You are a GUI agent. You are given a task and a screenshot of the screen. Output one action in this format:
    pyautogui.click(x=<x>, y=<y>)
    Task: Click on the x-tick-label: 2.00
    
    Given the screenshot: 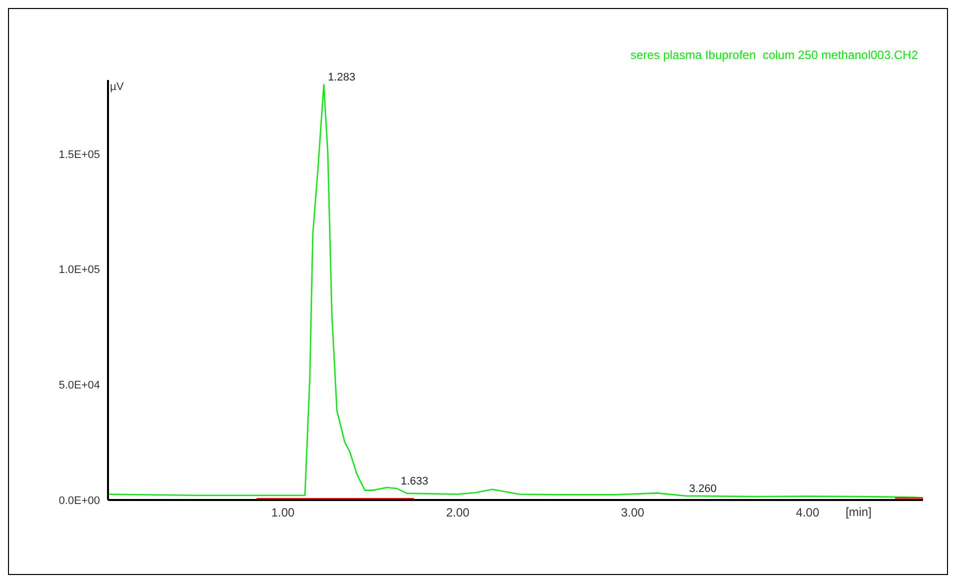 What is the action you would take?
    pyautogui.click(x=458, y=513)
    